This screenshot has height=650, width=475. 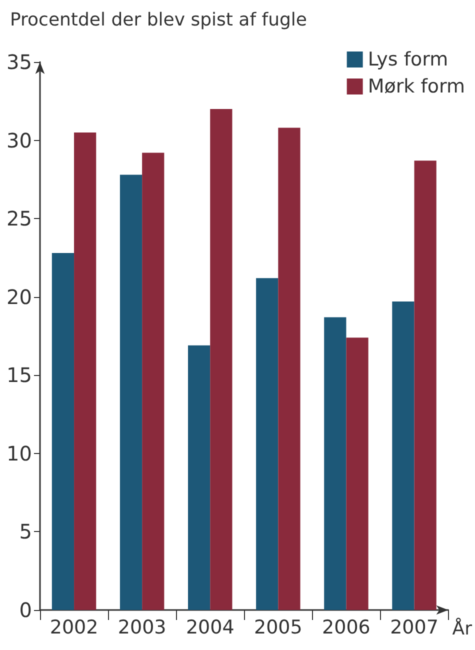 What do you see at coordinates (25, 532) in the screenshot?
I see `y-tick-label: 5` at bounding box center [25, 532].